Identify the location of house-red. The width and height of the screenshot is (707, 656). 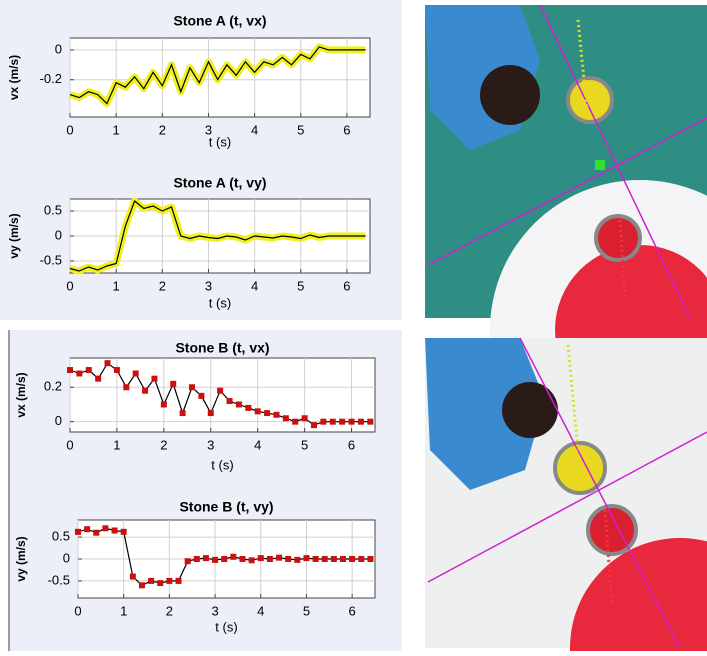
(638, 597).